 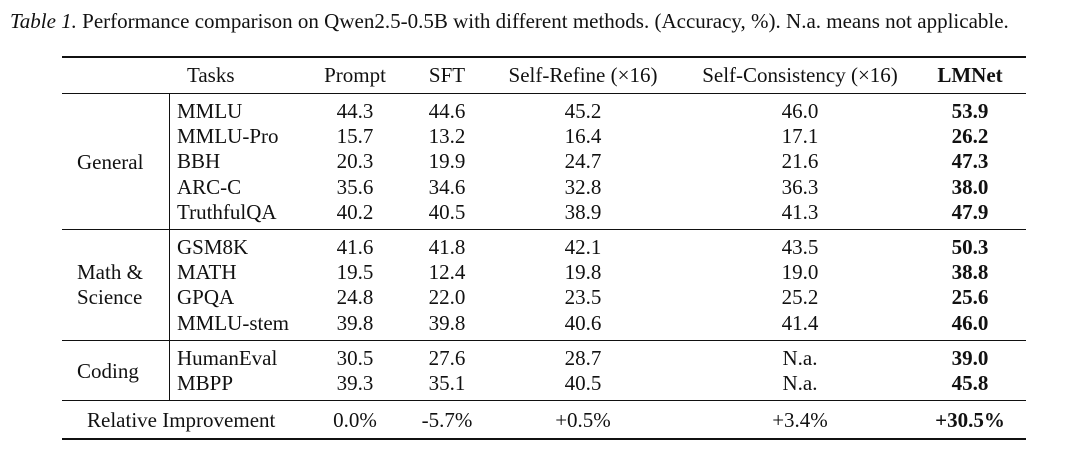 What do you see at coordinates (447, 111) in the screenshot?
I see `table-cell: 44.6` at bounding box center [447, 111].